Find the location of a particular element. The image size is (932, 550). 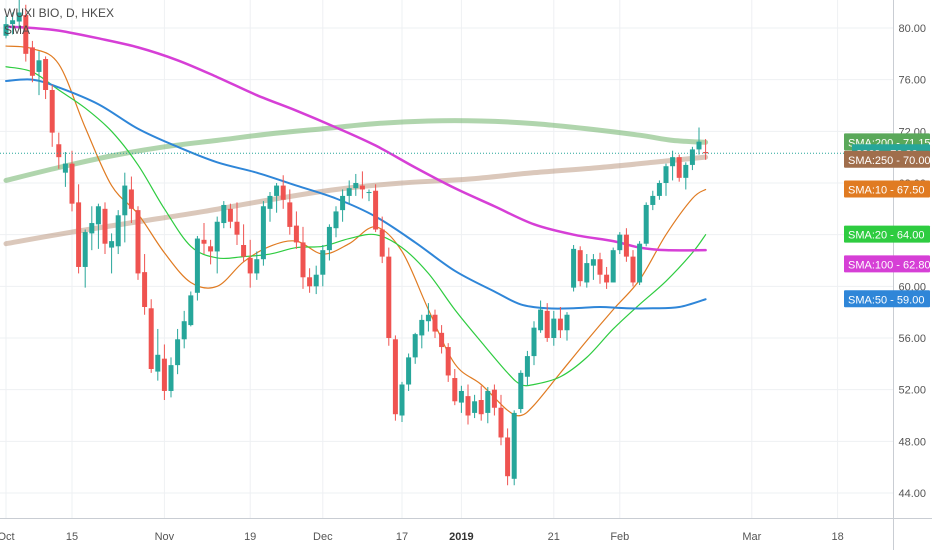

x-tick-label: 18 is located at coordinates (837, 537).